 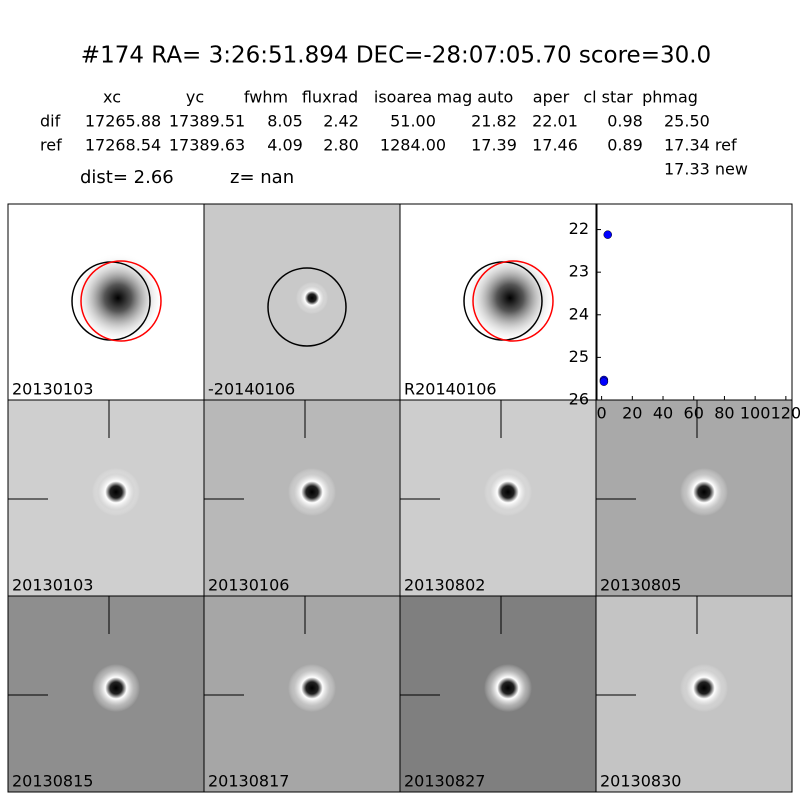 I want to click on table-cell: 0.89, so click(x=625, y=145).